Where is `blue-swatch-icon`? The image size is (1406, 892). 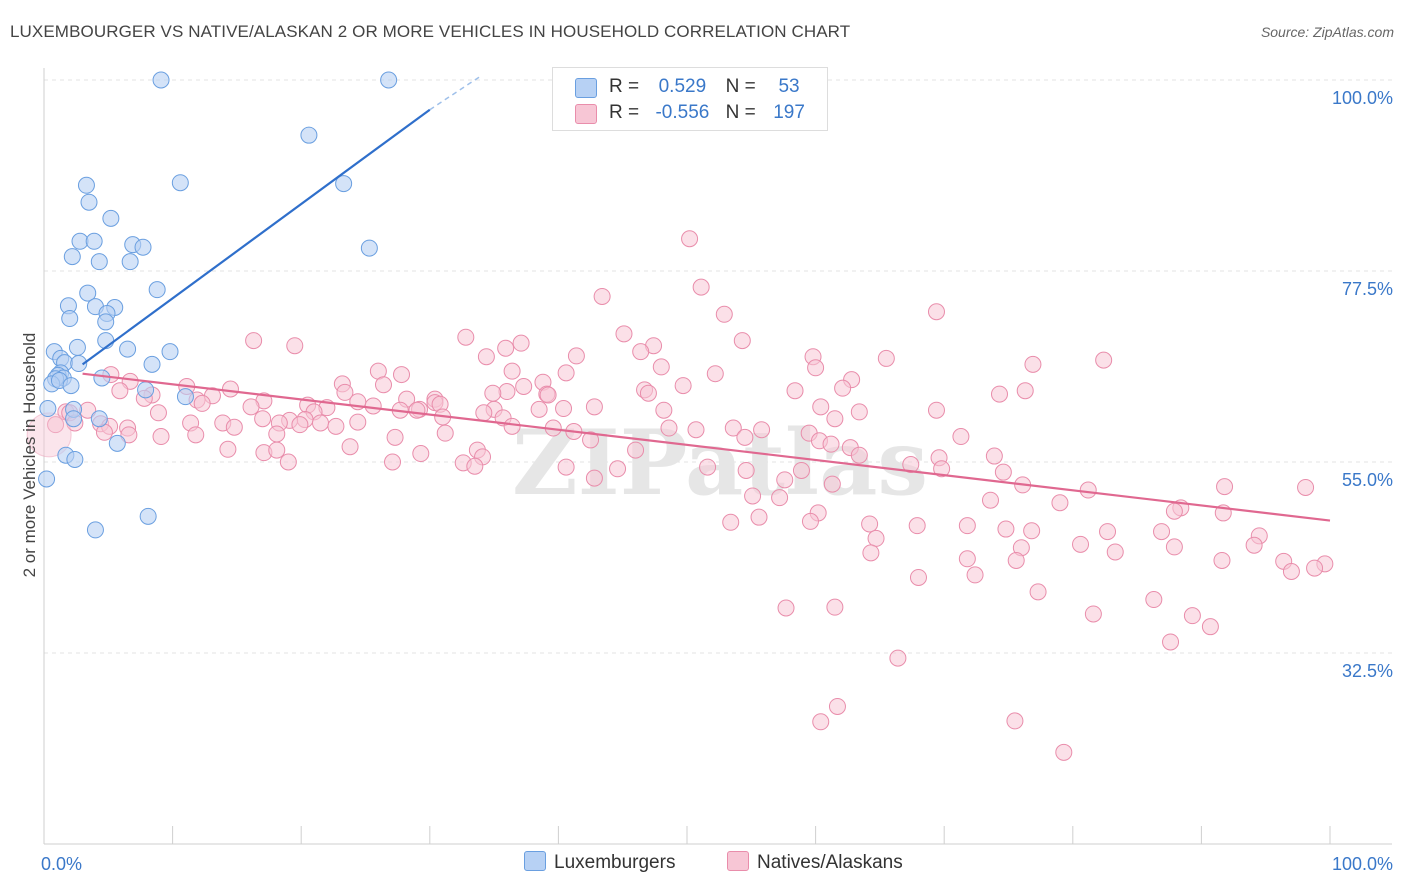
blue-swatch-icon is located at coordinates (586, 88).